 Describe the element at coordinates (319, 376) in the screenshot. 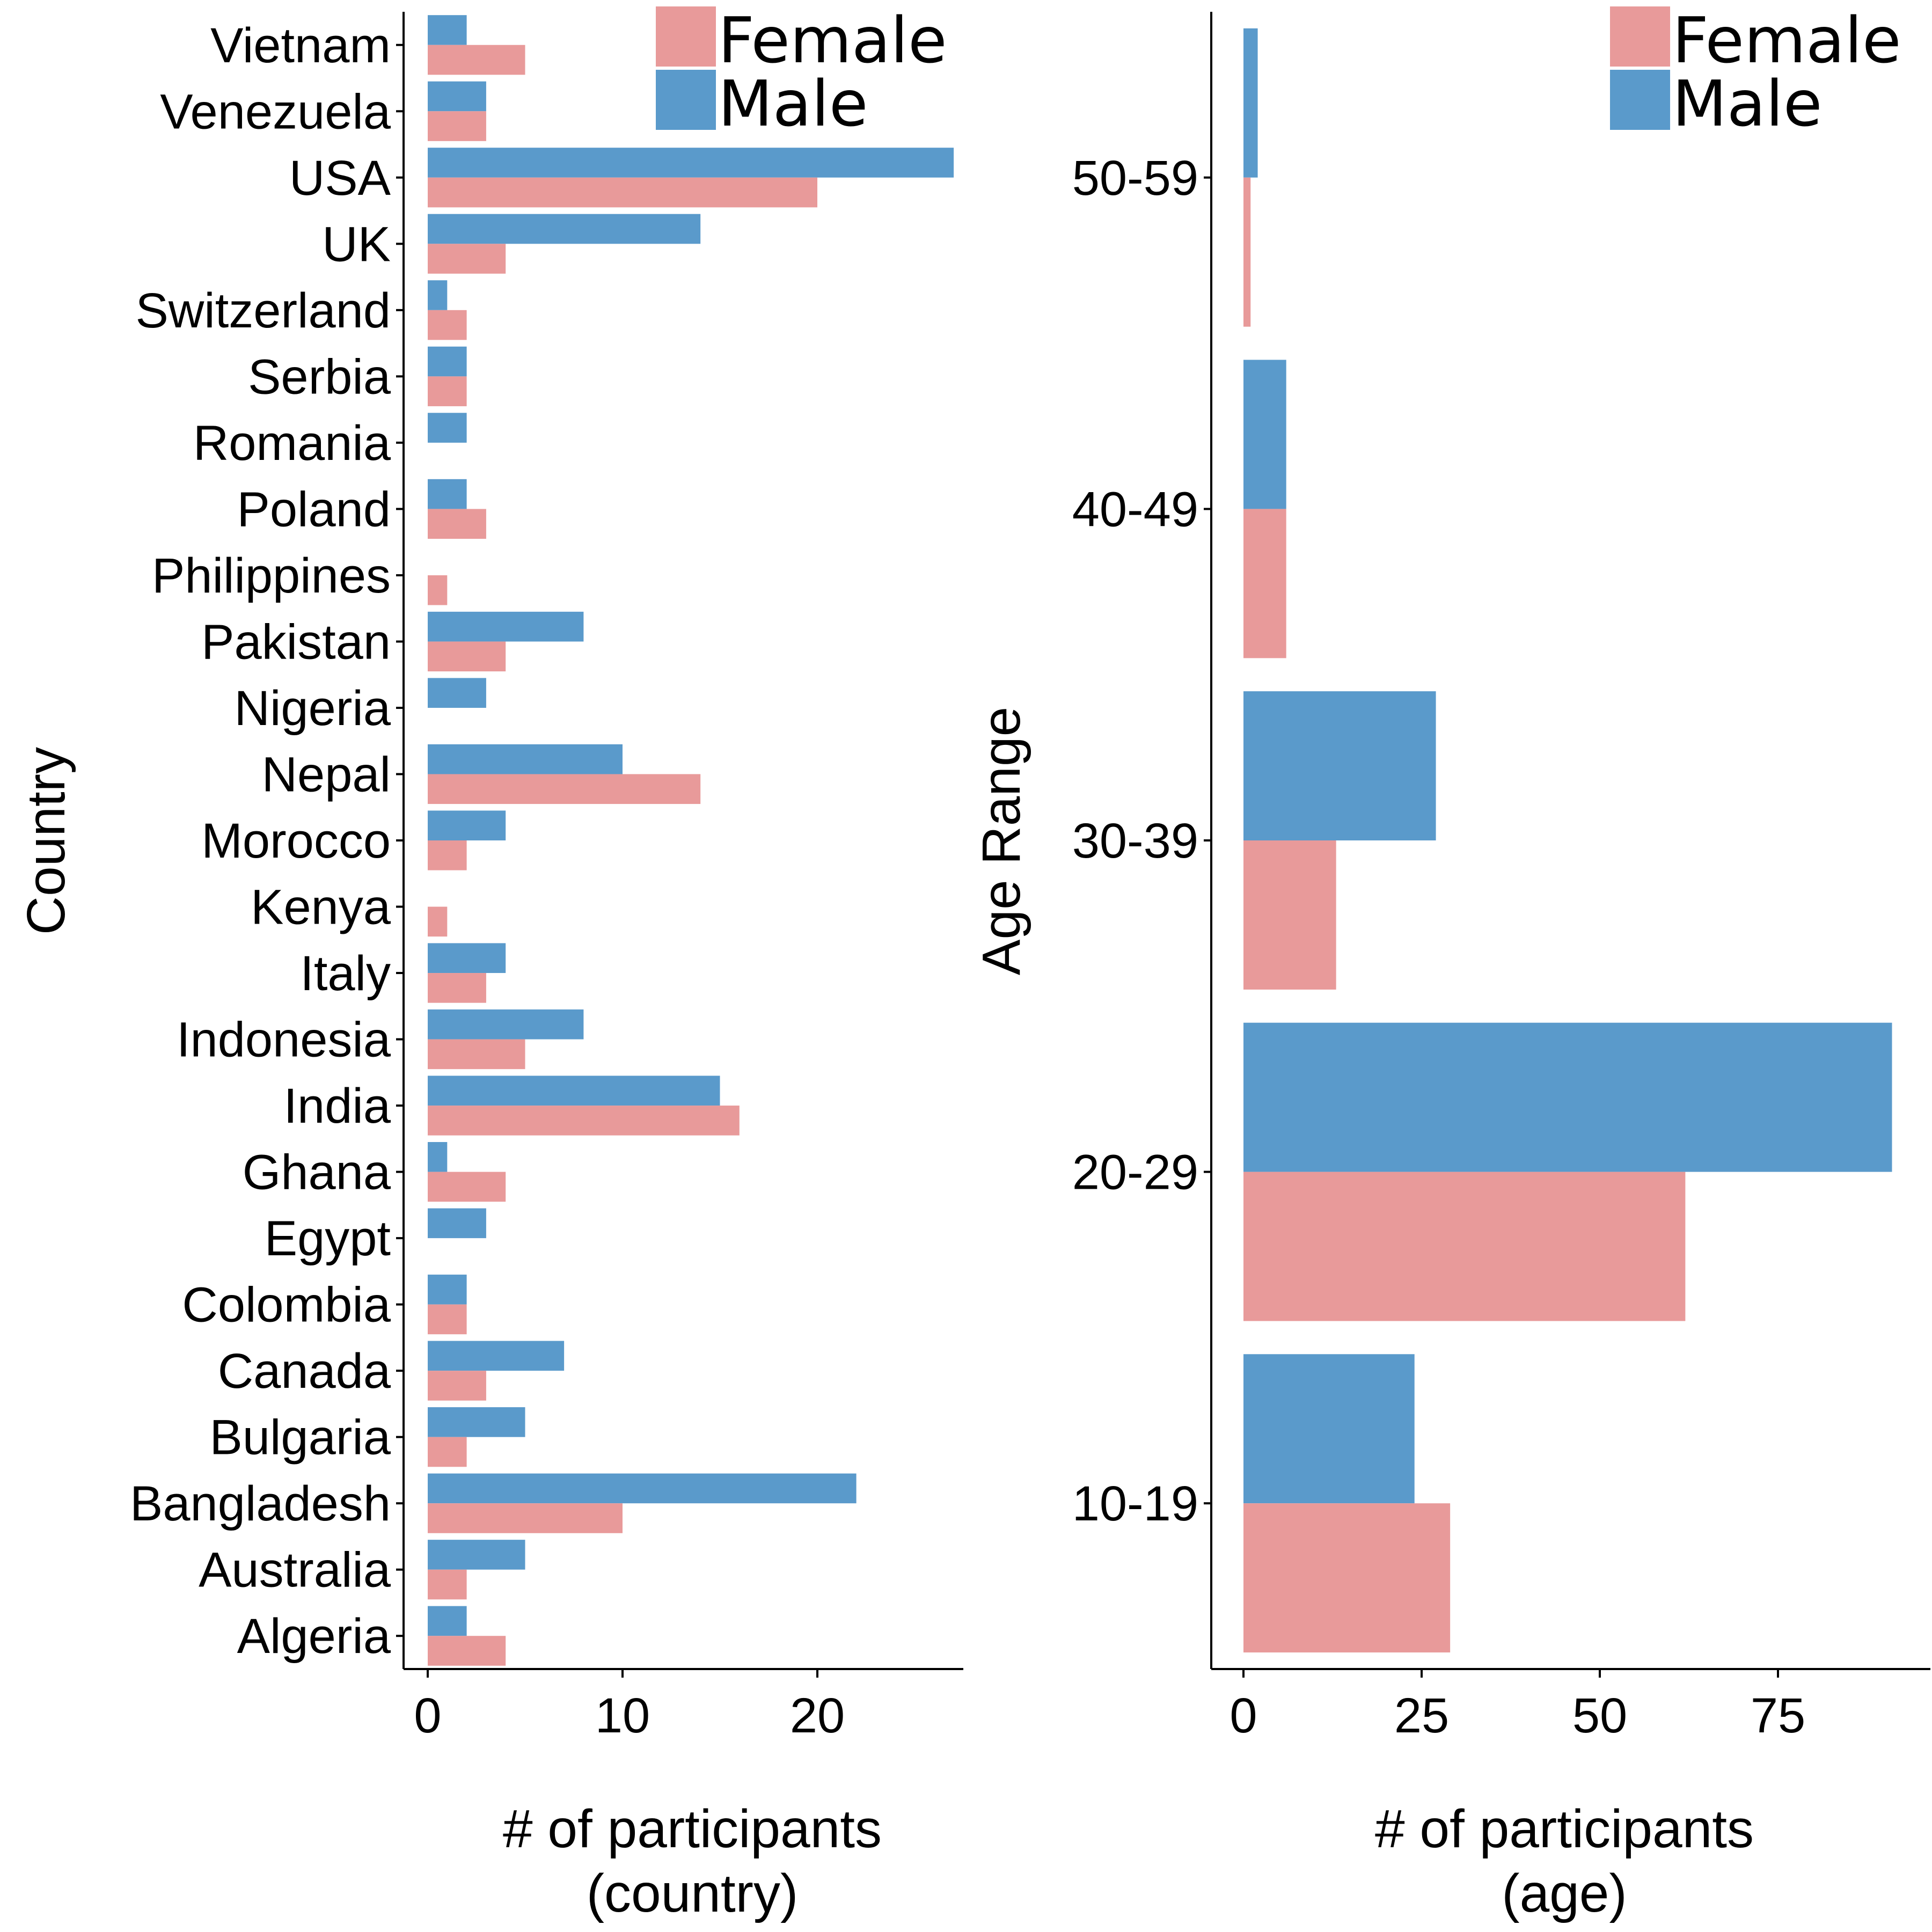

I see `country-y-tick-label-serbia: Serbia` at that location.